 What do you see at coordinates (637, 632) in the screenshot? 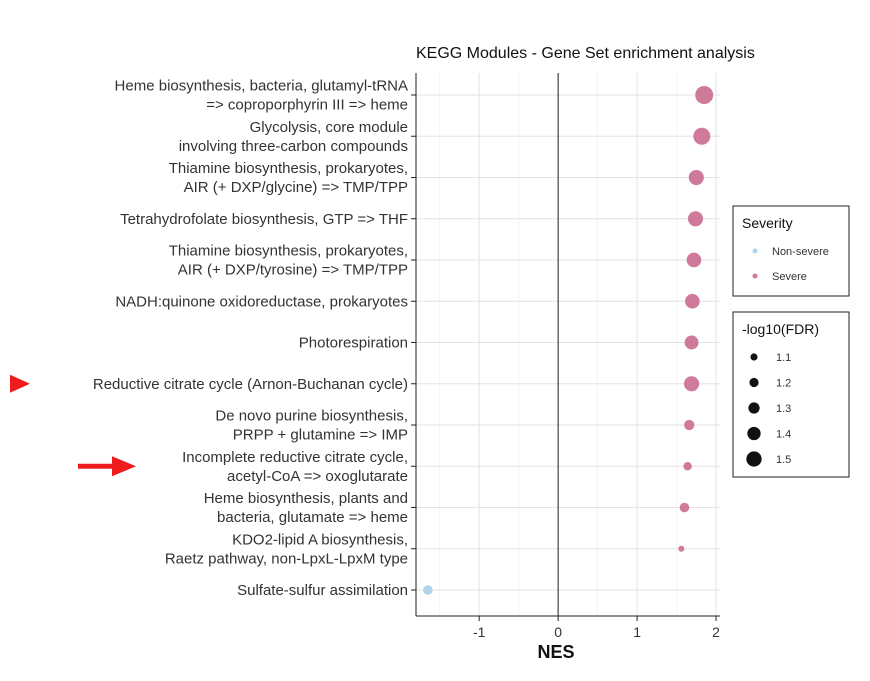
I see `x-tick-label: 1` at bounding box center [637, 632].